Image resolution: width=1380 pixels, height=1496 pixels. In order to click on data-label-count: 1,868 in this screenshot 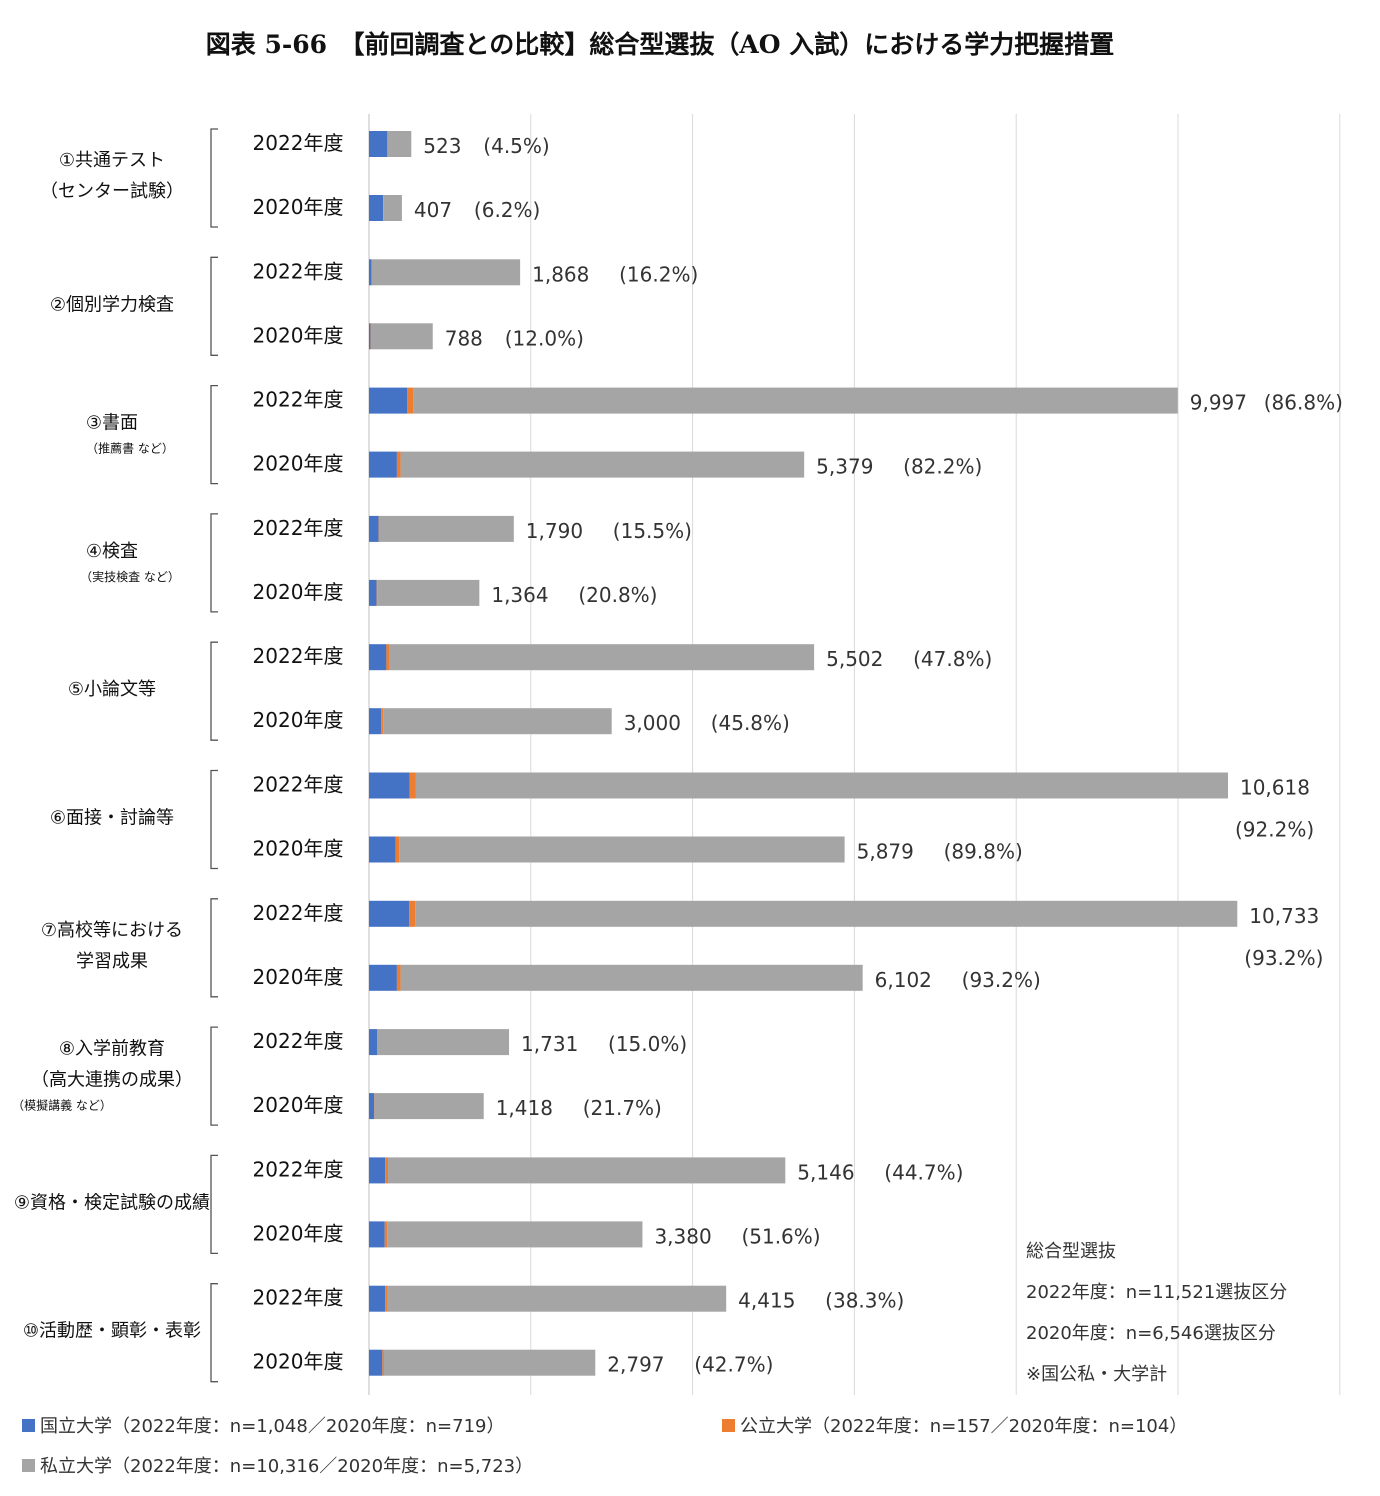, I will do `click(560, 274)`.